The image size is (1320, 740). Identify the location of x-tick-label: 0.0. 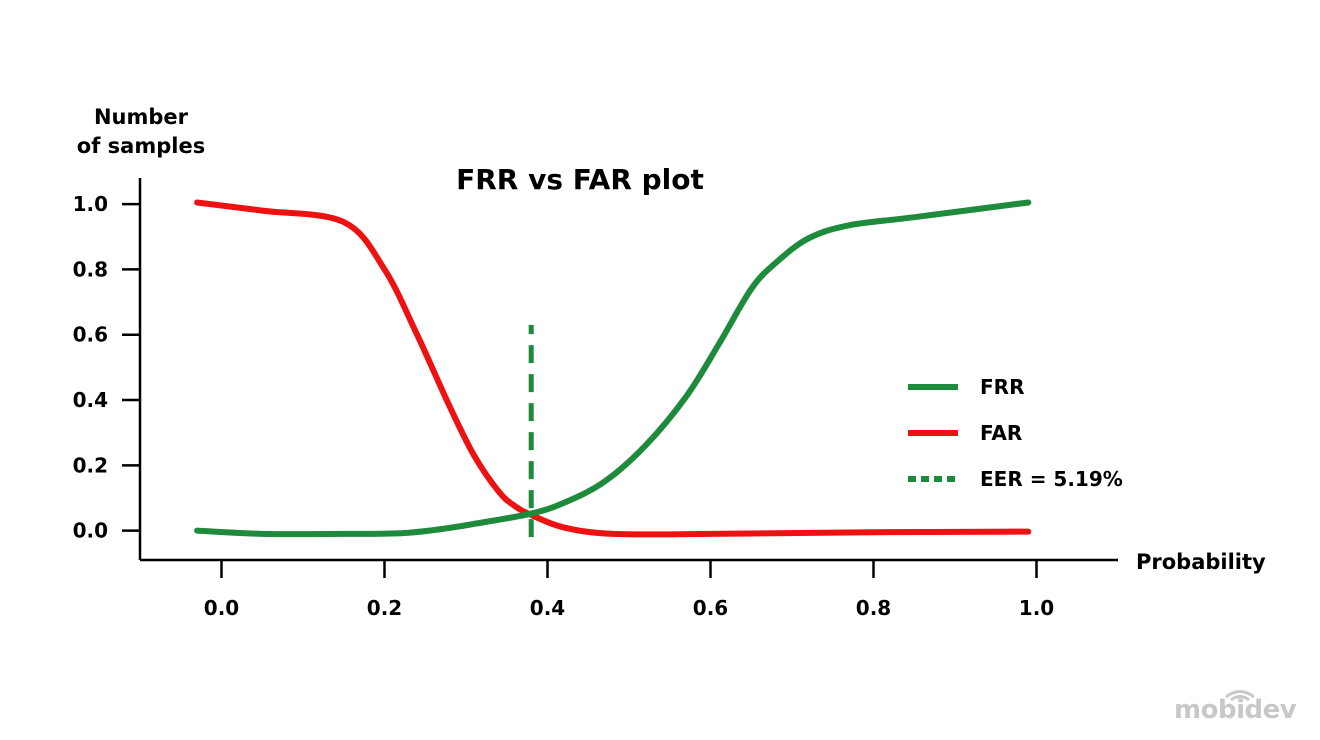
(221, 608).